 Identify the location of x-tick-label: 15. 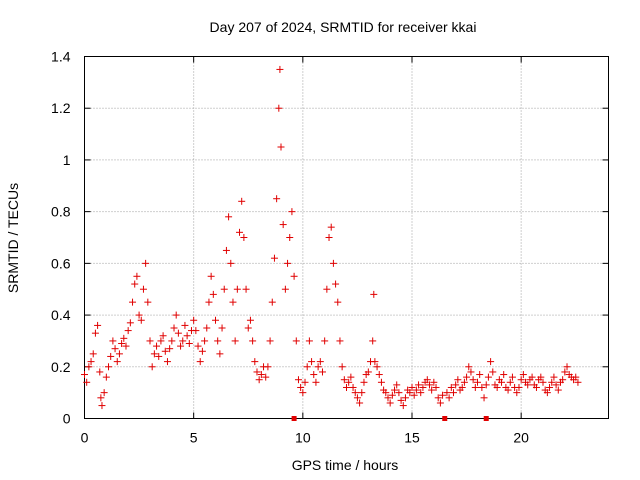
(412, 438).